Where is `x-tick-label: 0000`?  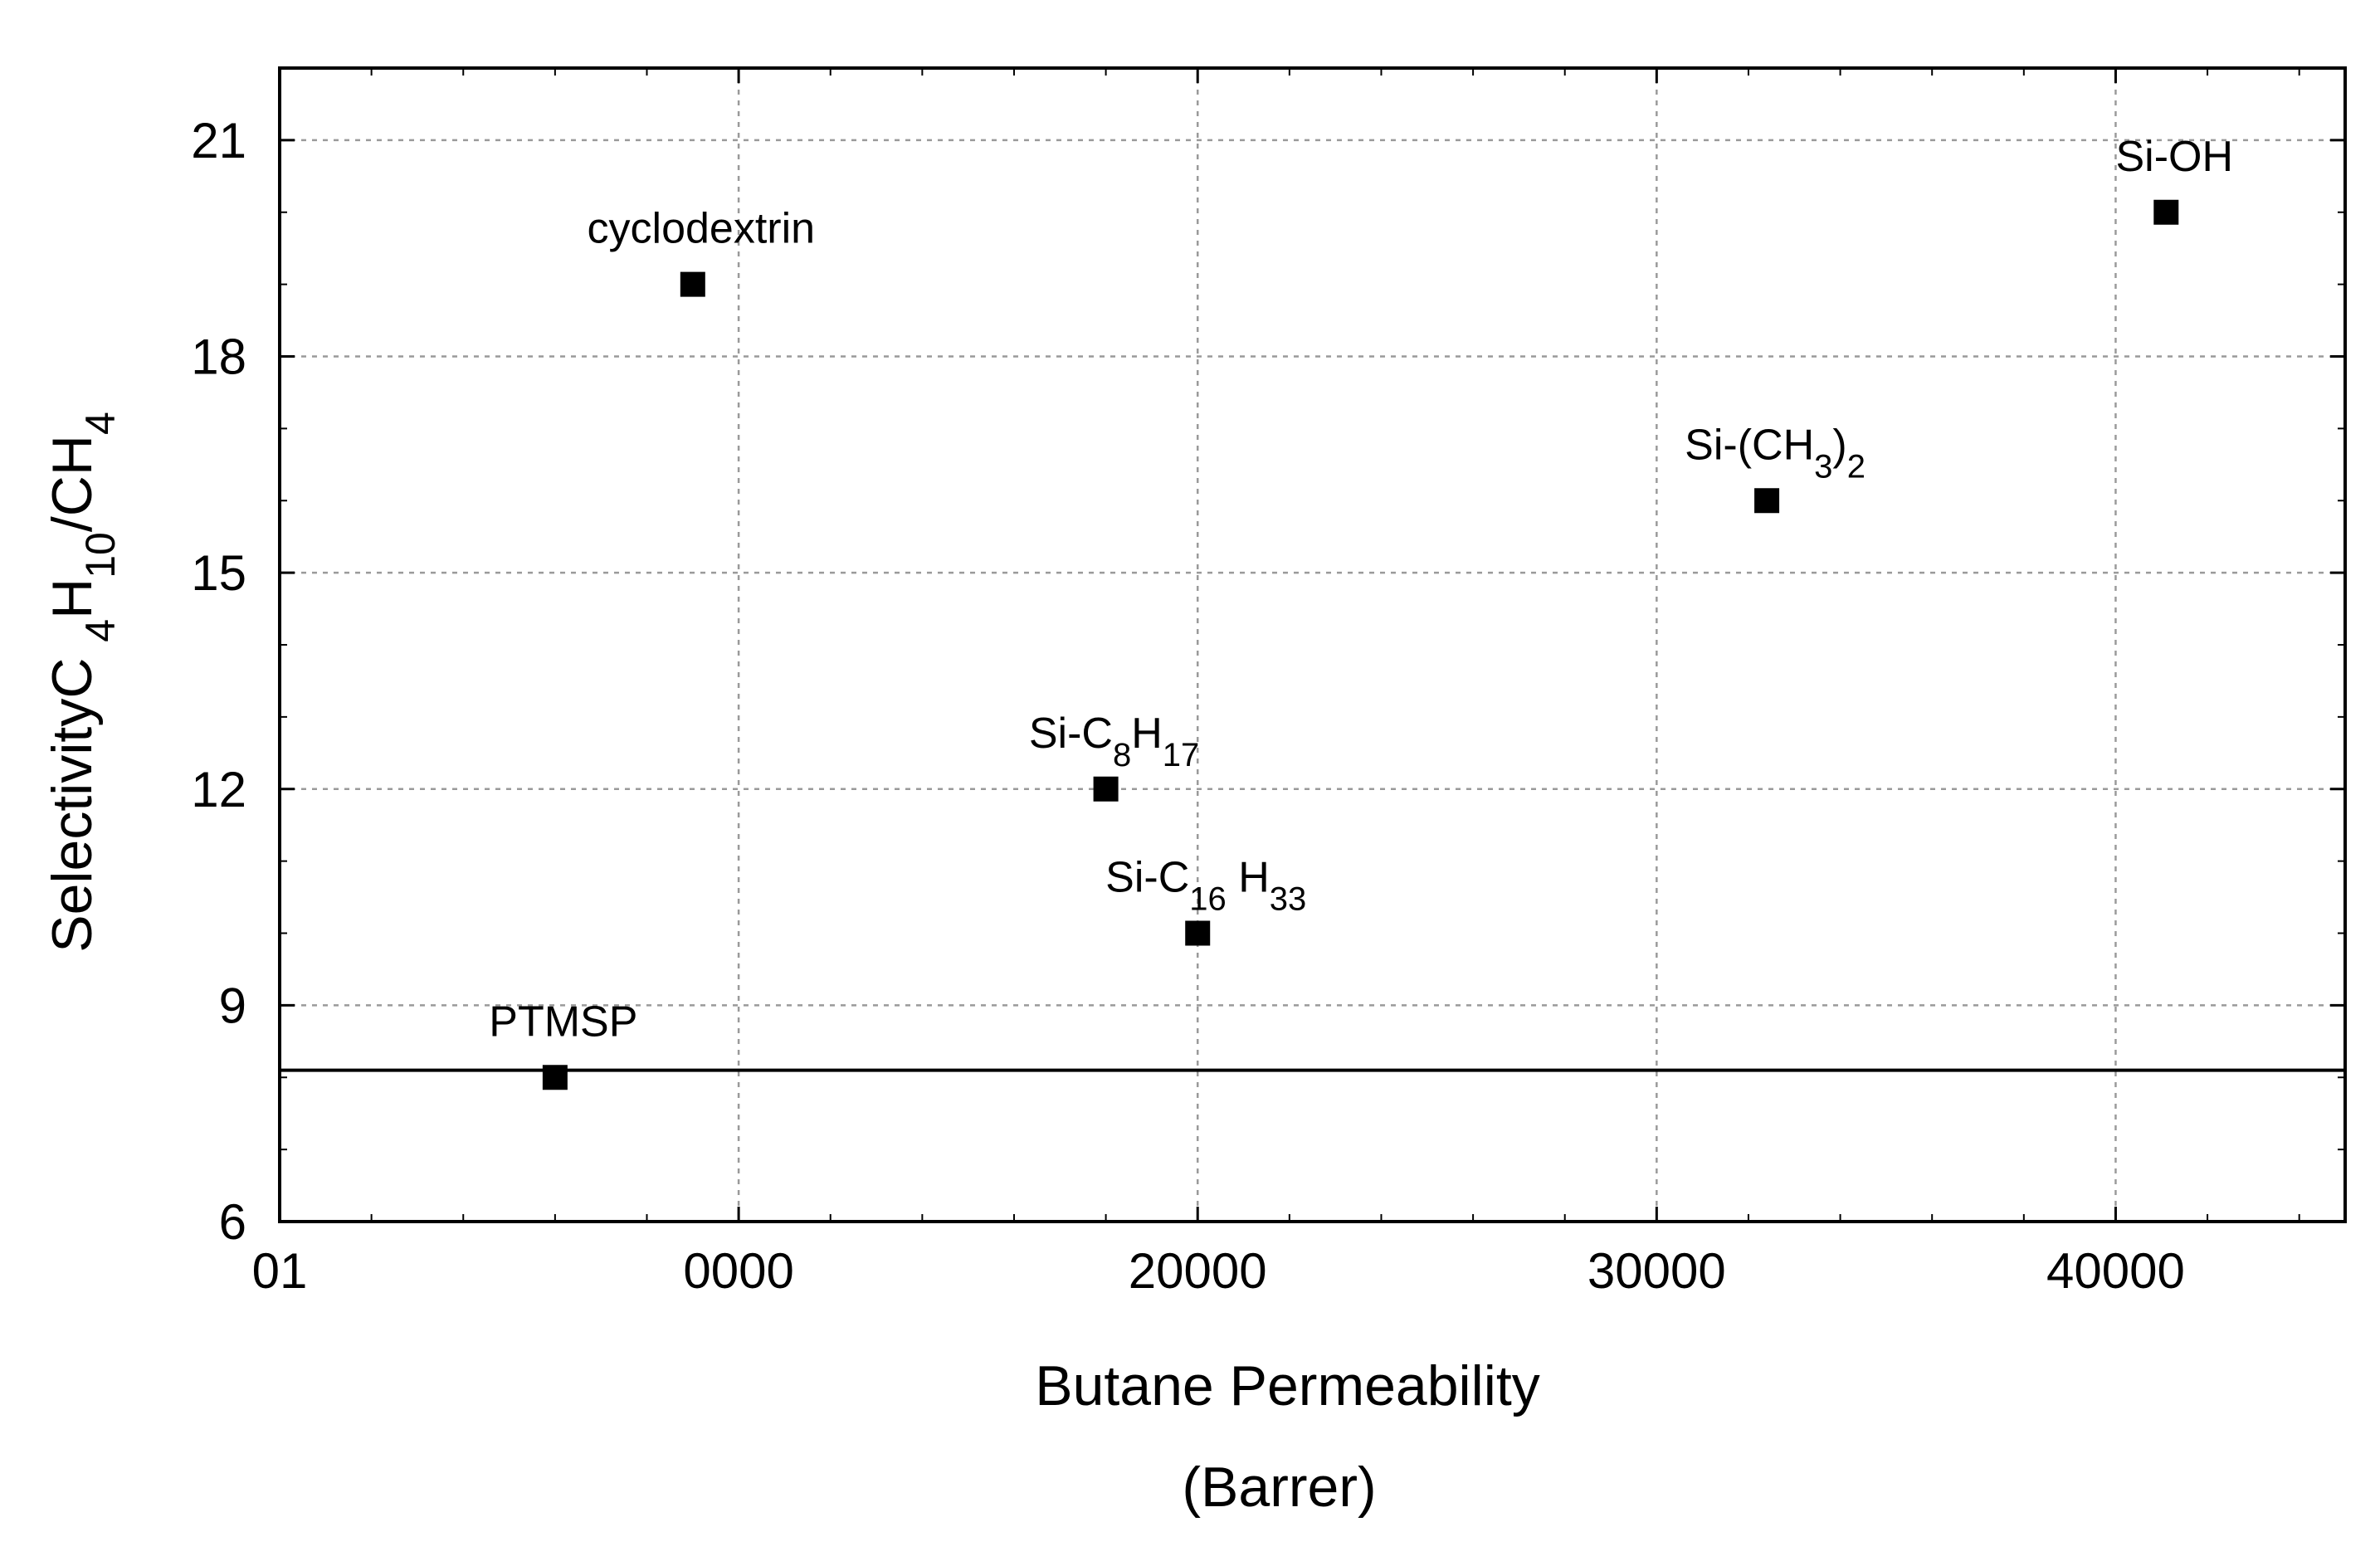
x-tick-label: 0000 is located at coordinates (738, 1271).